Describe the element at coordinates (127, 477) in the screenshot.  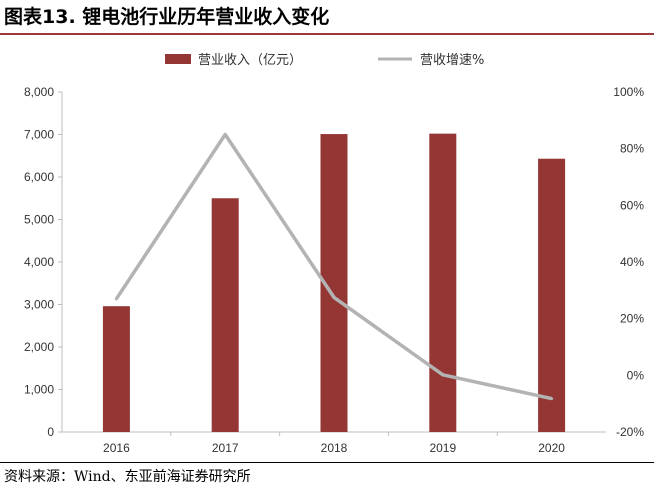
I see `source-note: 资料来源：Wind、东亚前海证券研究所` at that location.